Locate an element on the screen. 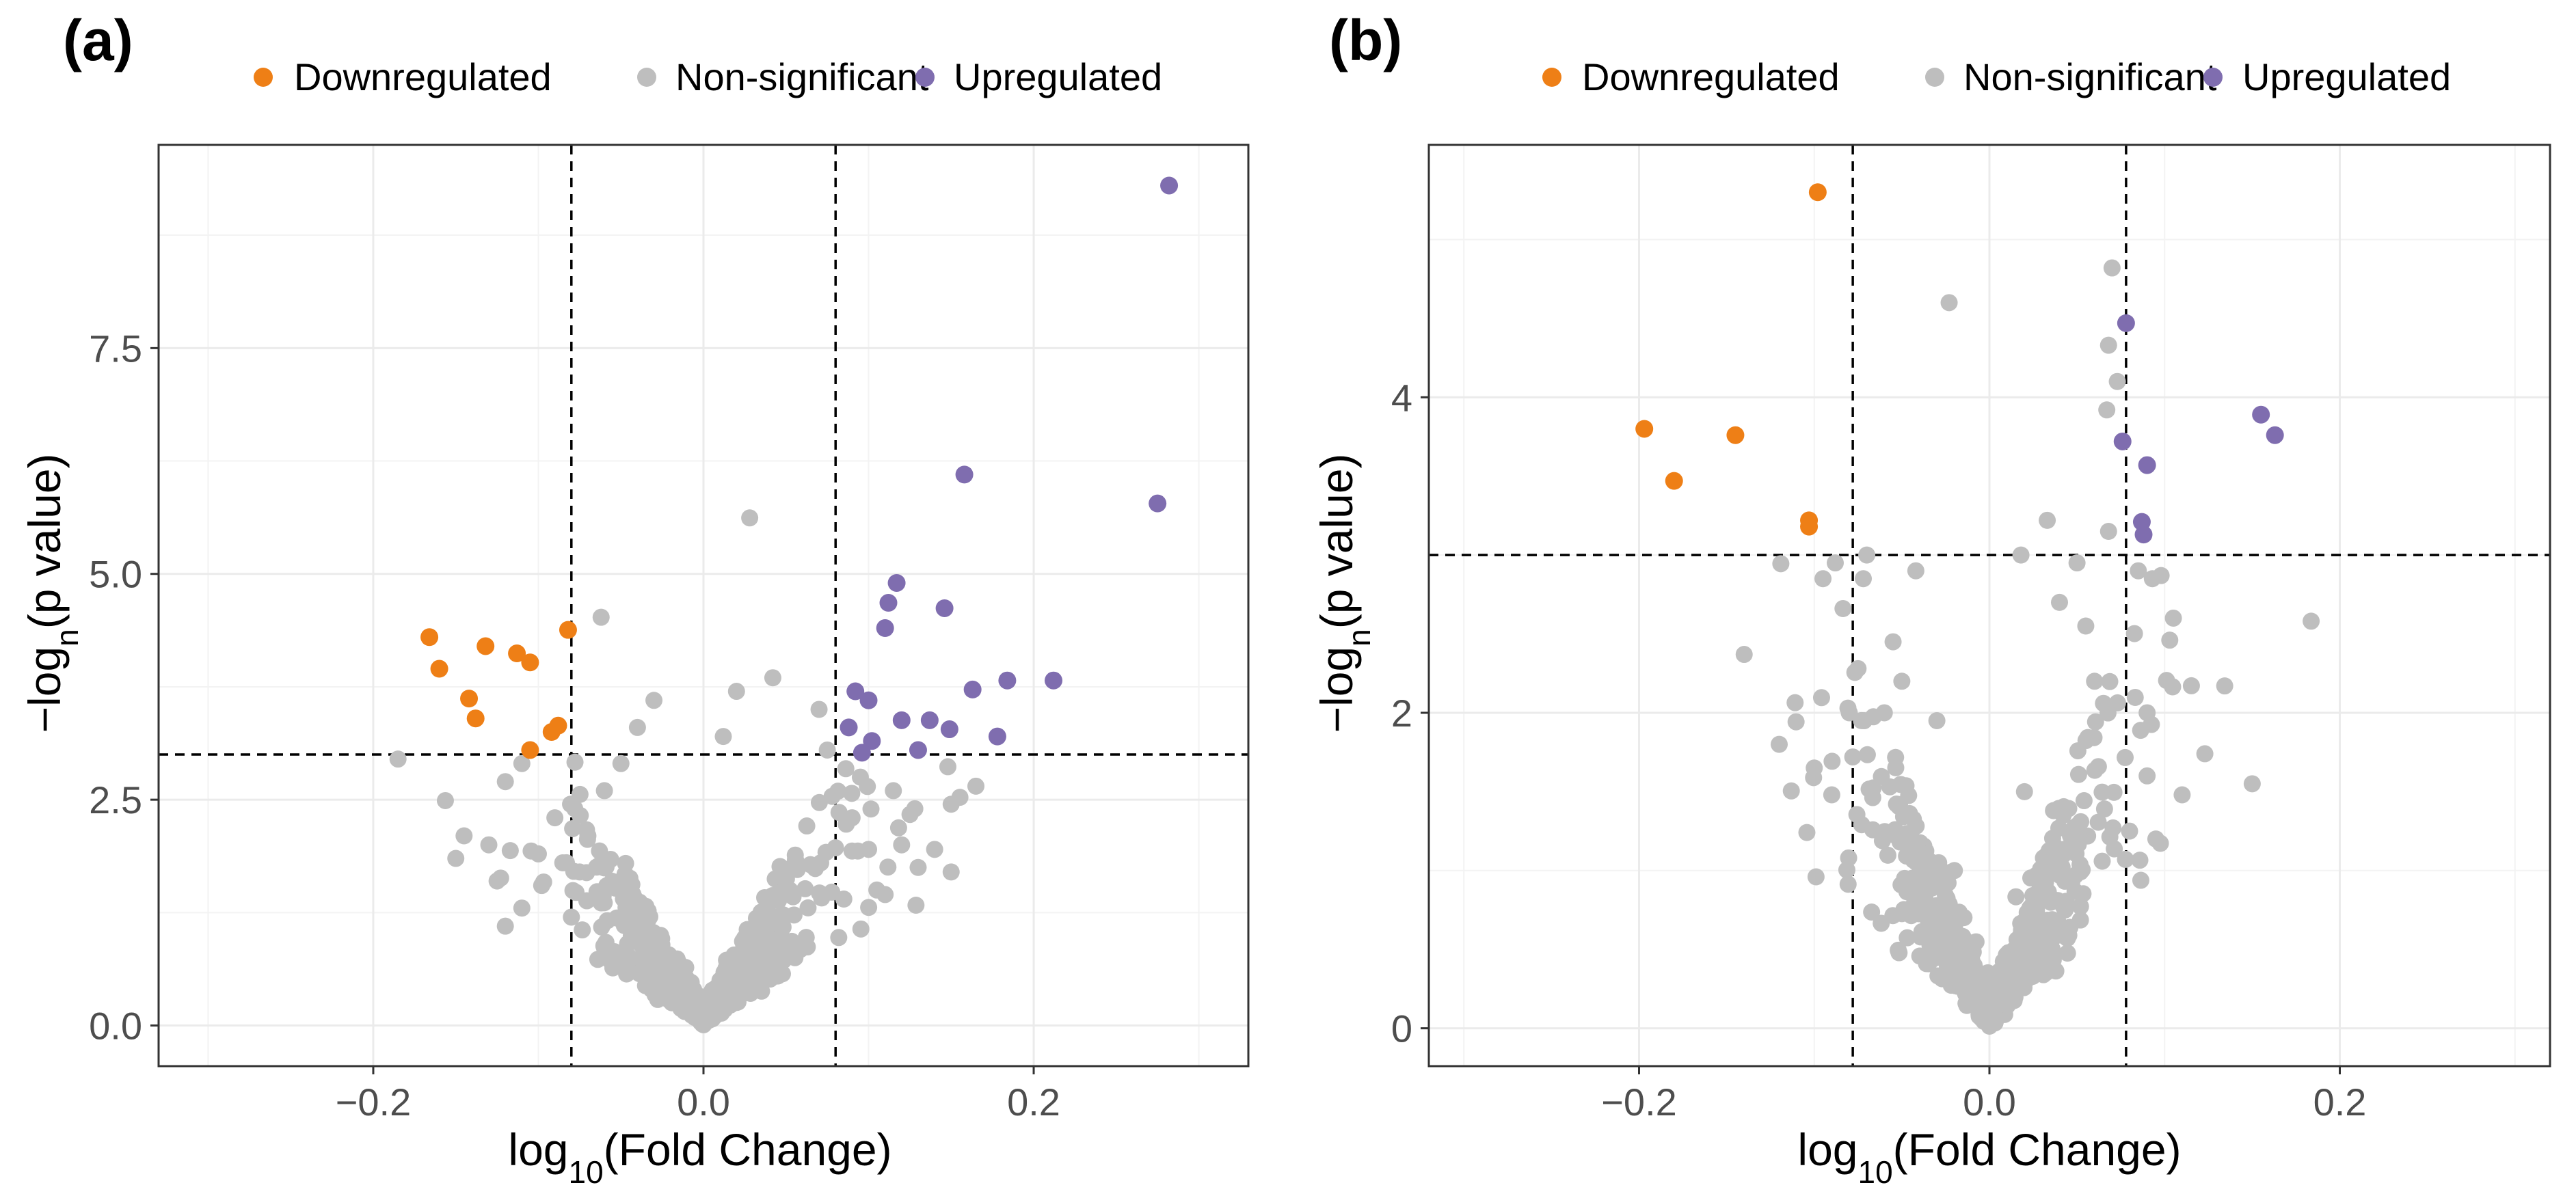  y-axis-title: −logn(p value) is located at coordinates (52, 593).